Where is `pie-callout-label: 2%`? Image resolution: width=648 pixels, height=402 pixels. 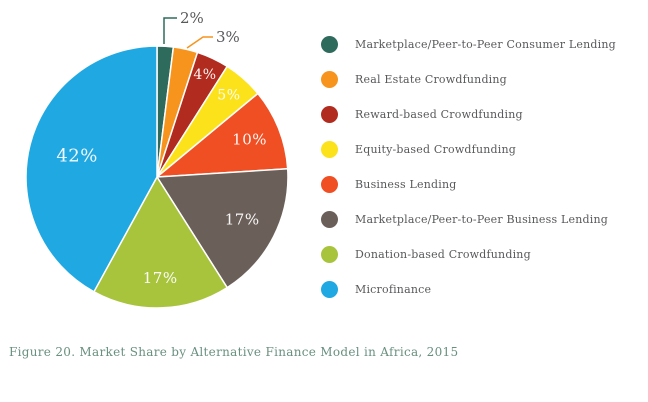 pie-callout-label: 2% is located at coordinates (192, 18).